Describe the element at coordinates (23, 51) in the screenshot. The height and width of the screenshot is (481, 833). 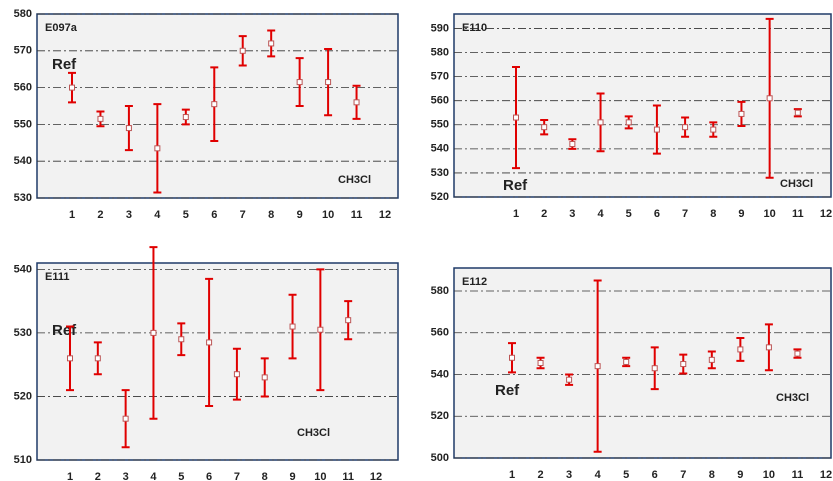
I see `y-tick-label: 570` at that location.